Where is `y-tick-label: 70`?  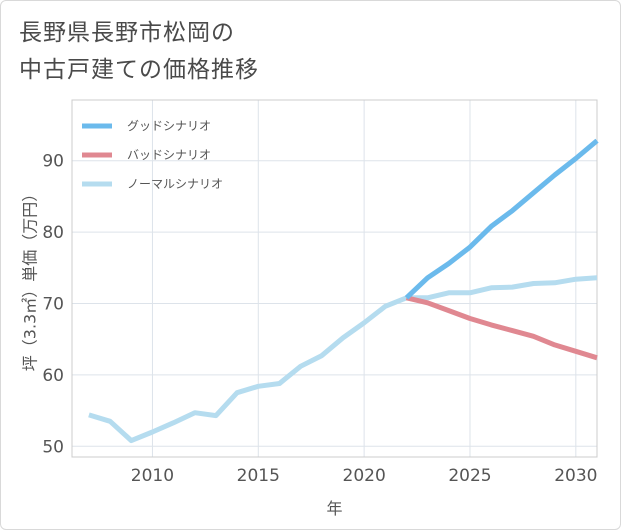 y-tick-label: 70 is located at coordinates (53, 304).